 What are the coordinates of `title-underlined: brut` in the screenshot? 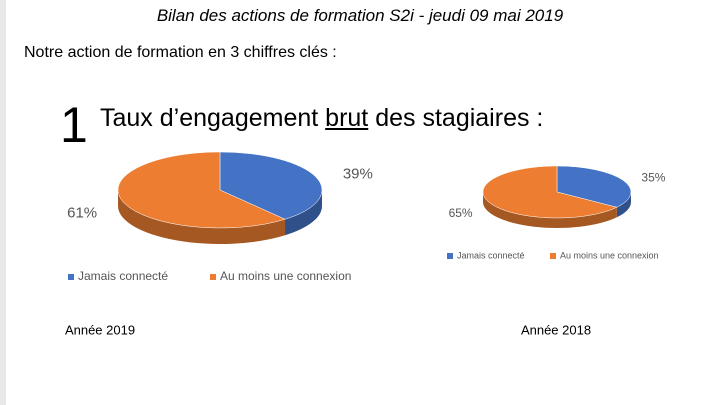 It's located at (347, 118).